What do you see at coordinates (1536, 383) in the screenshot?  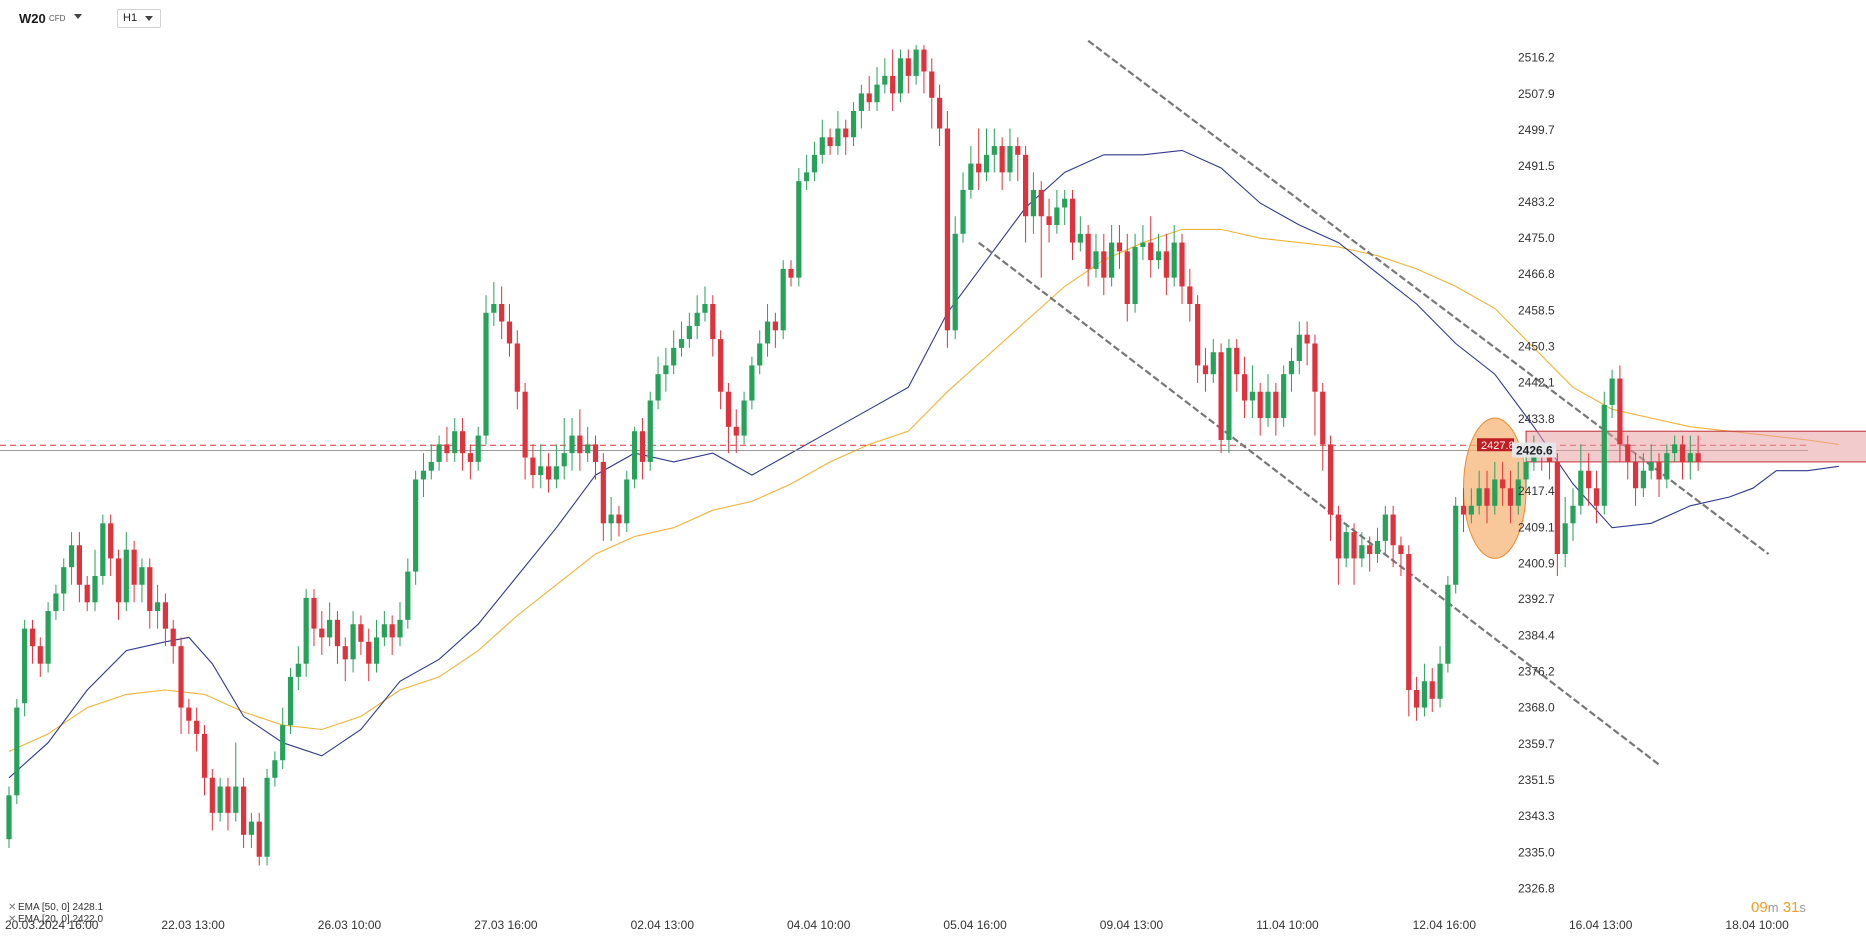 I see `y-tick-label: 2442.1` at bounding box center [1536, 383].